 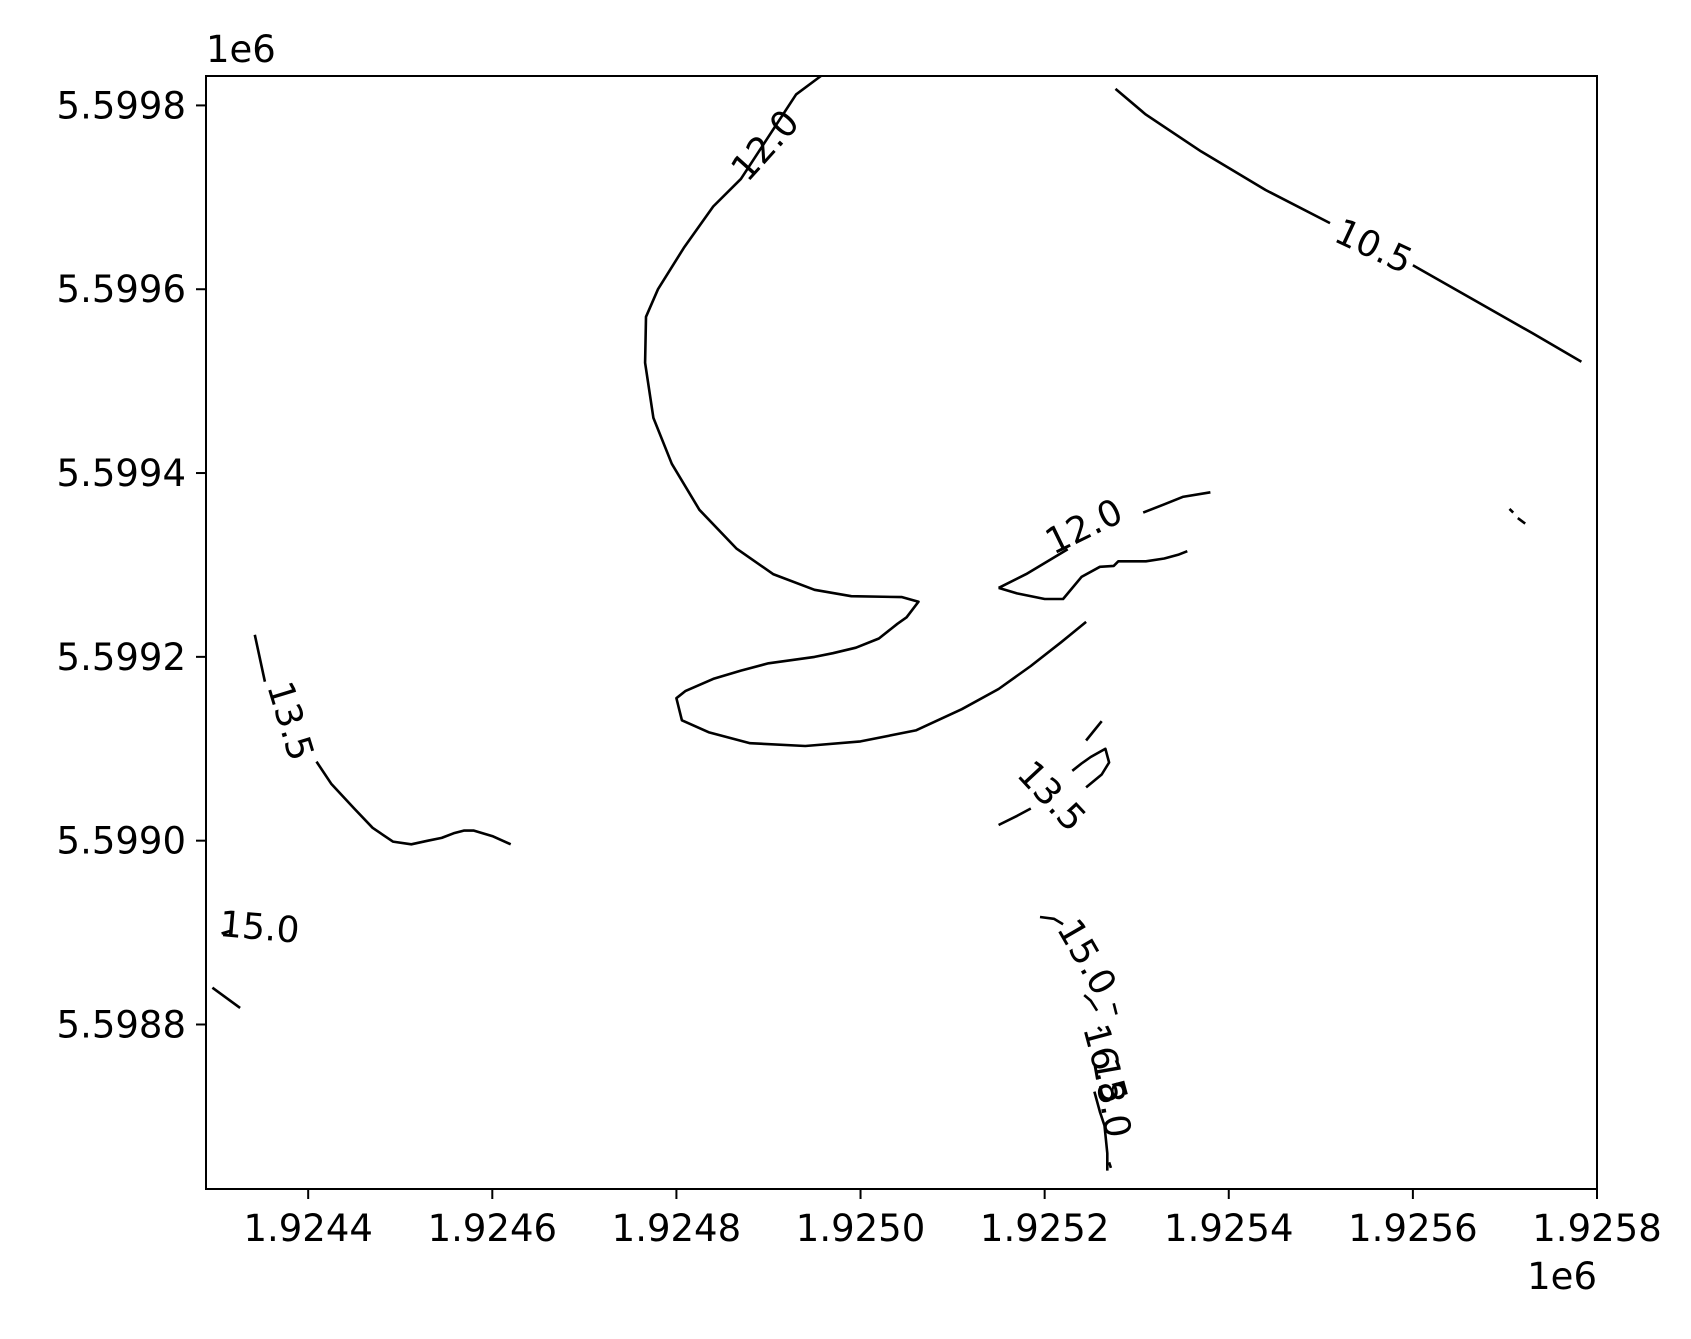 What do you see at coordinates (1111, 1098) in the screenshot?
I see `contour-label-8: 18.0` at bounding box center [1111, 1098].